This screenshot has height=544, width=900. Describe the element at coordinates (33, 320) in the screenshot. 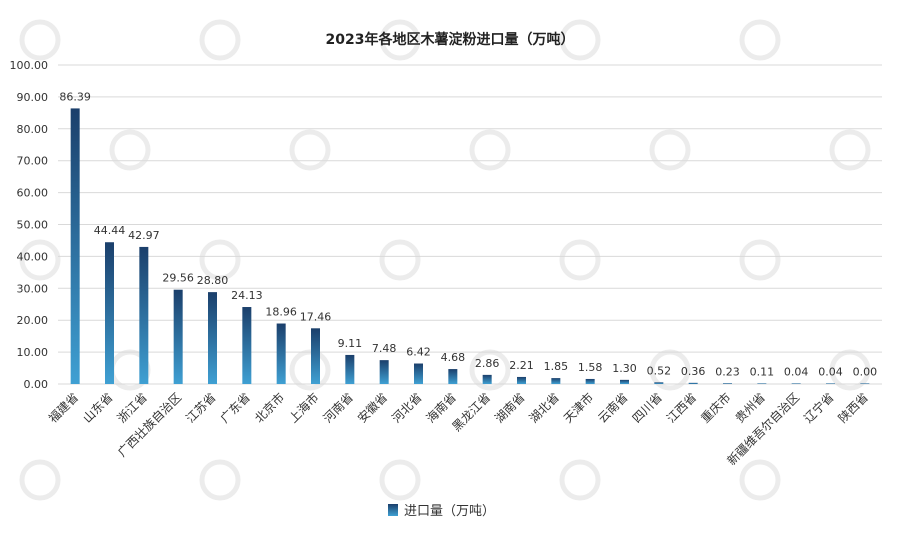

I see `y-tick-label: 20.00` at that location.